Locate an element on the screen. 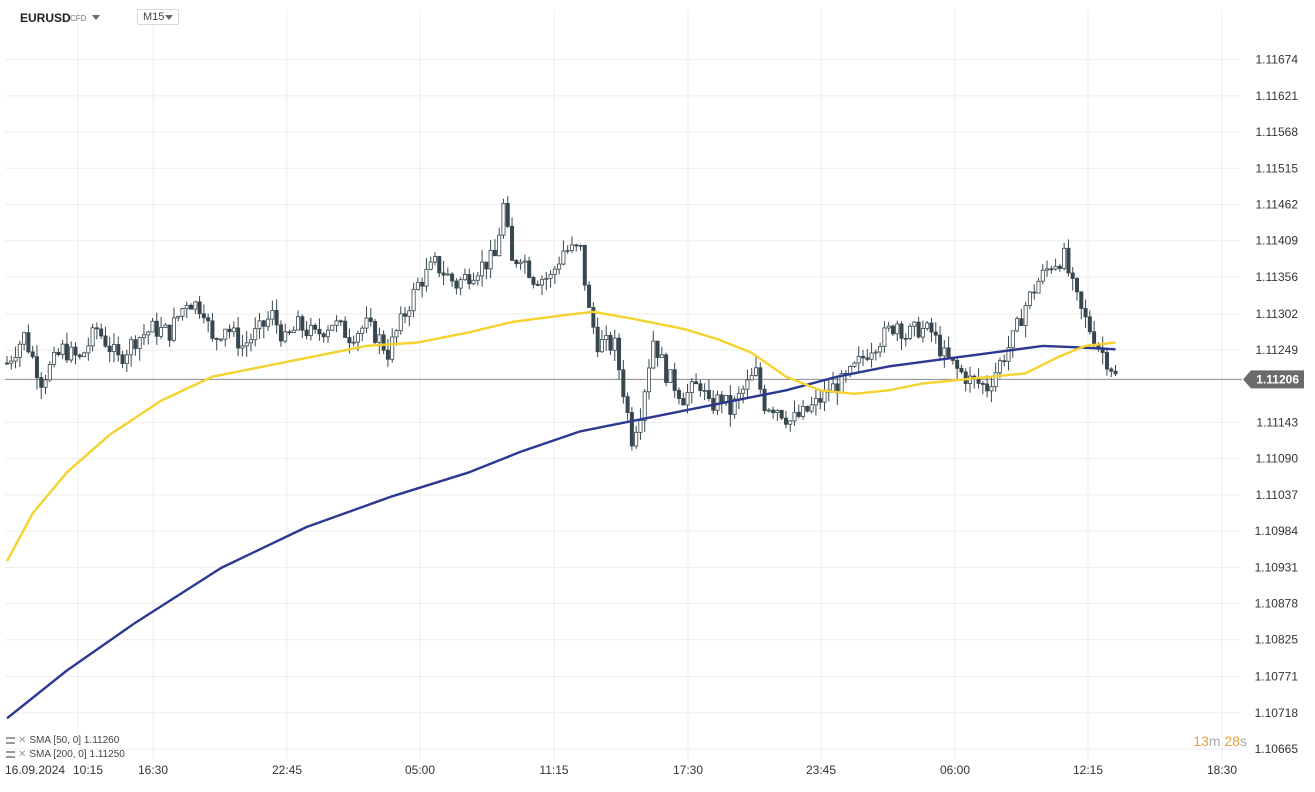  indicator-sma200: ✕ SMA [200, 0] 1.11250 is located at coordinates (65, 754).